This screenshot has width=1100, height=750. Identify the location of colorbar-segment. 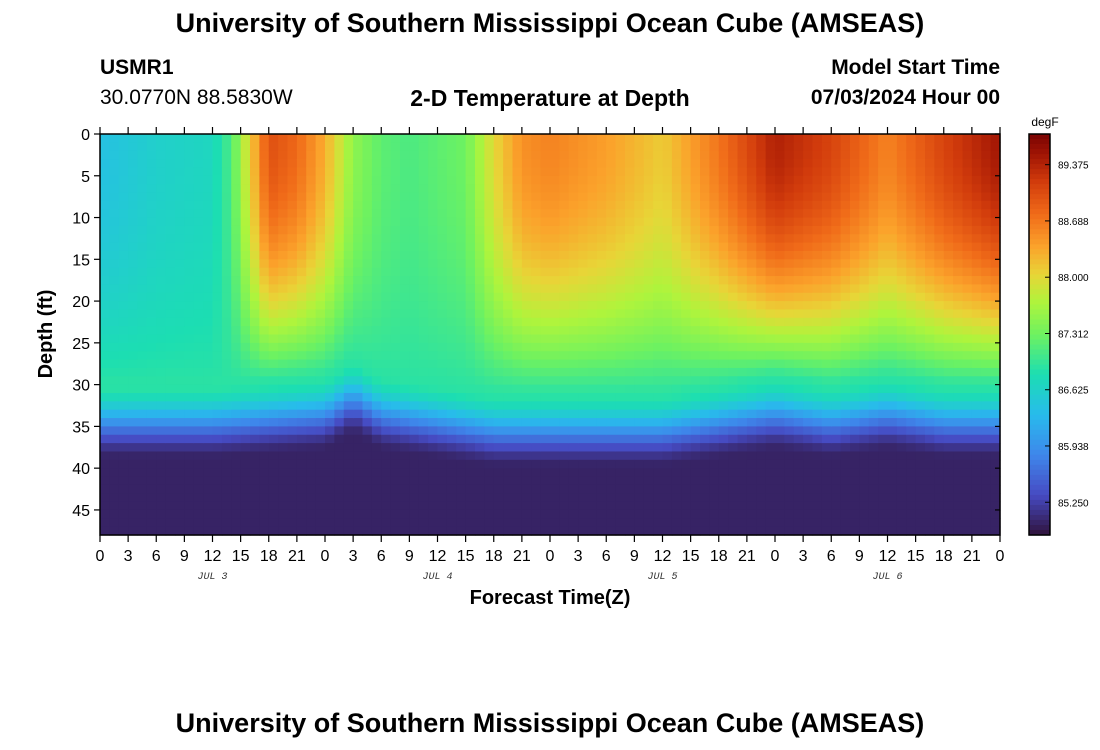
(1039, 237).